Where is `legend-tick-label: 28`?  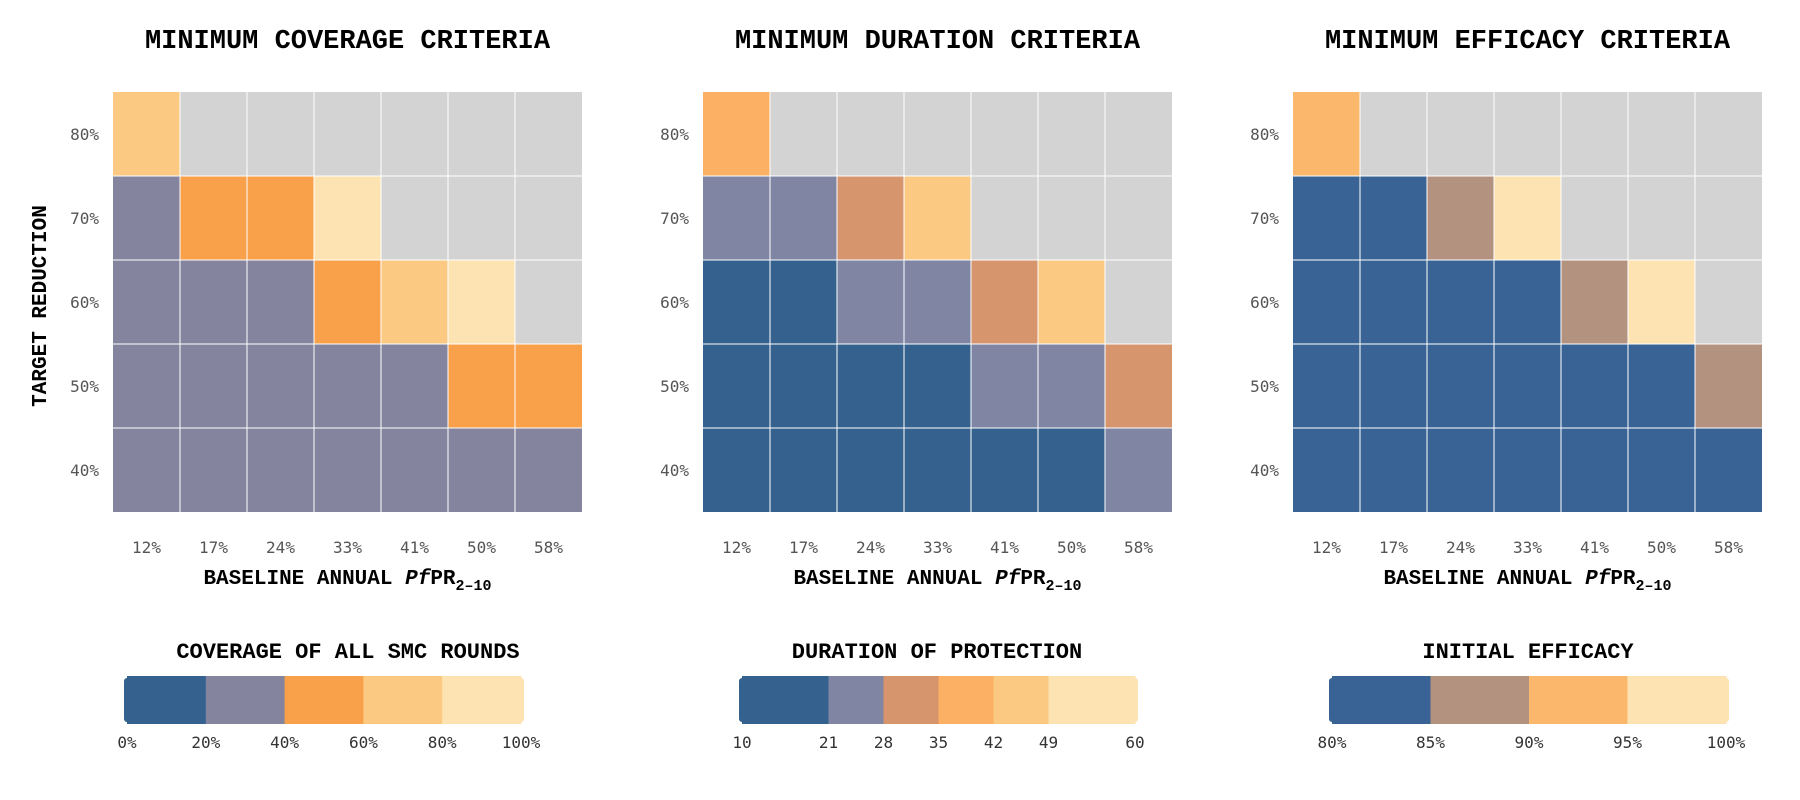 legend-tick-label: 28 is located at coordinates (883, 742).